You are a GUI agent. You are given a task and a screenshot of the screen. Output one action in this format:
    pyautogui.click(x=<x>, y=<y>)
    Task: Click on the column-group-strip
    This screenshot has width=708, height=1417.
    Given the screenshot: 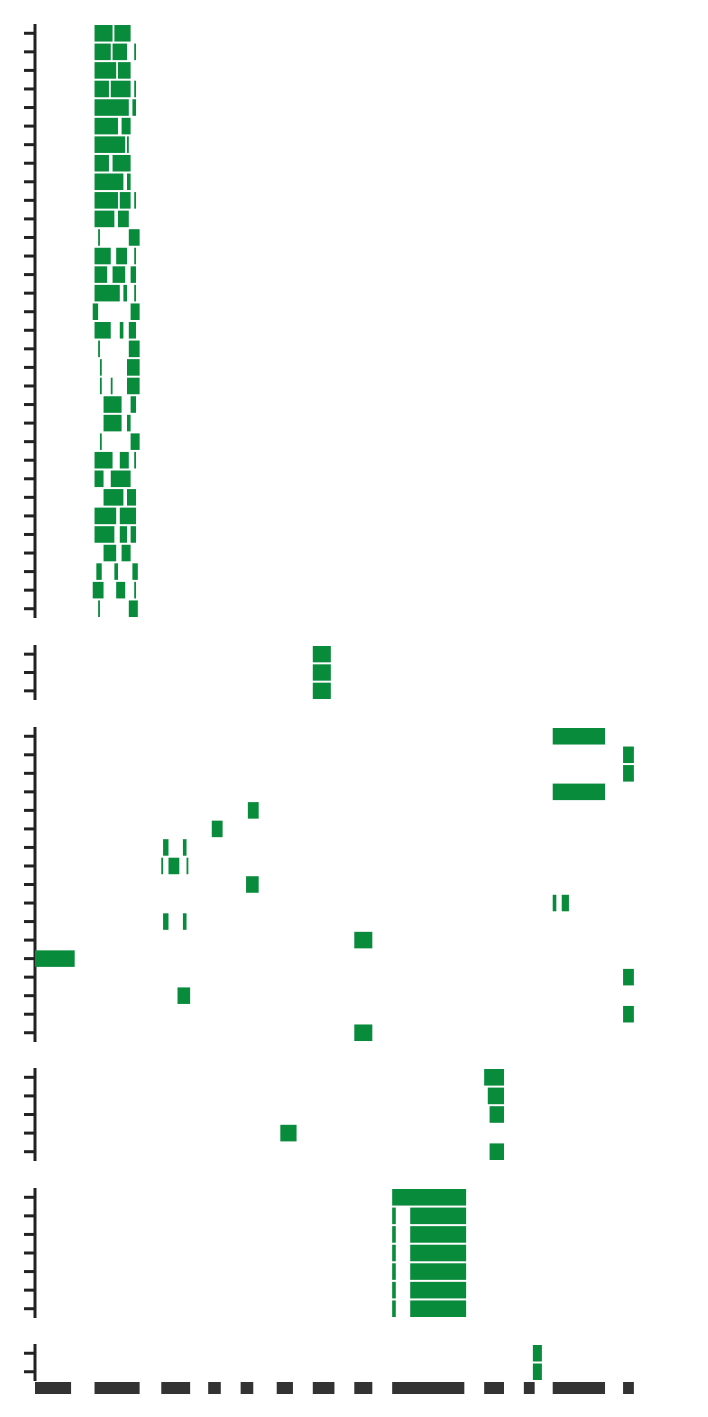 What is the action you would take?
    pyautogui.click(x=334, y=1388)
    